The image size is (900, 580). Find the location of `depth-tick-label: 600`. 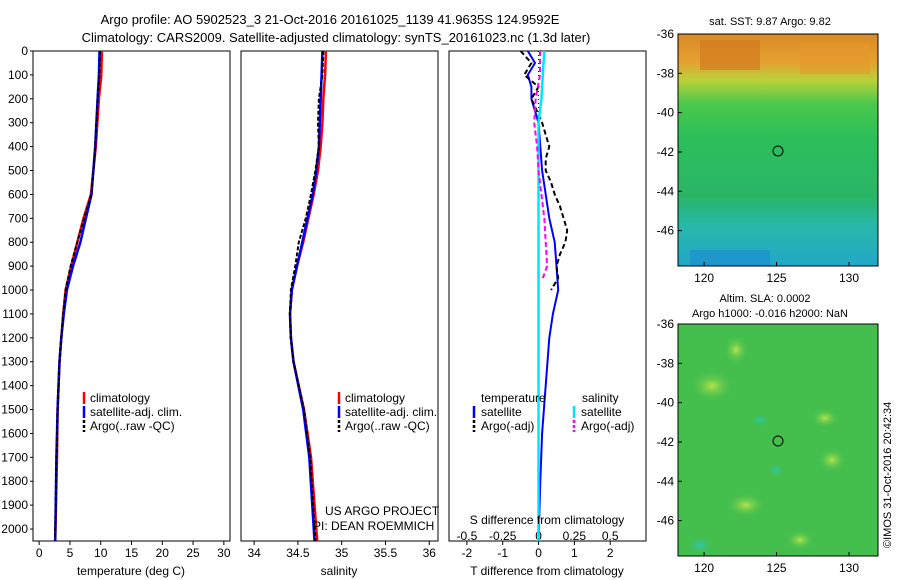

depth-tick-label: 600 is located at coordinates (18, 194).